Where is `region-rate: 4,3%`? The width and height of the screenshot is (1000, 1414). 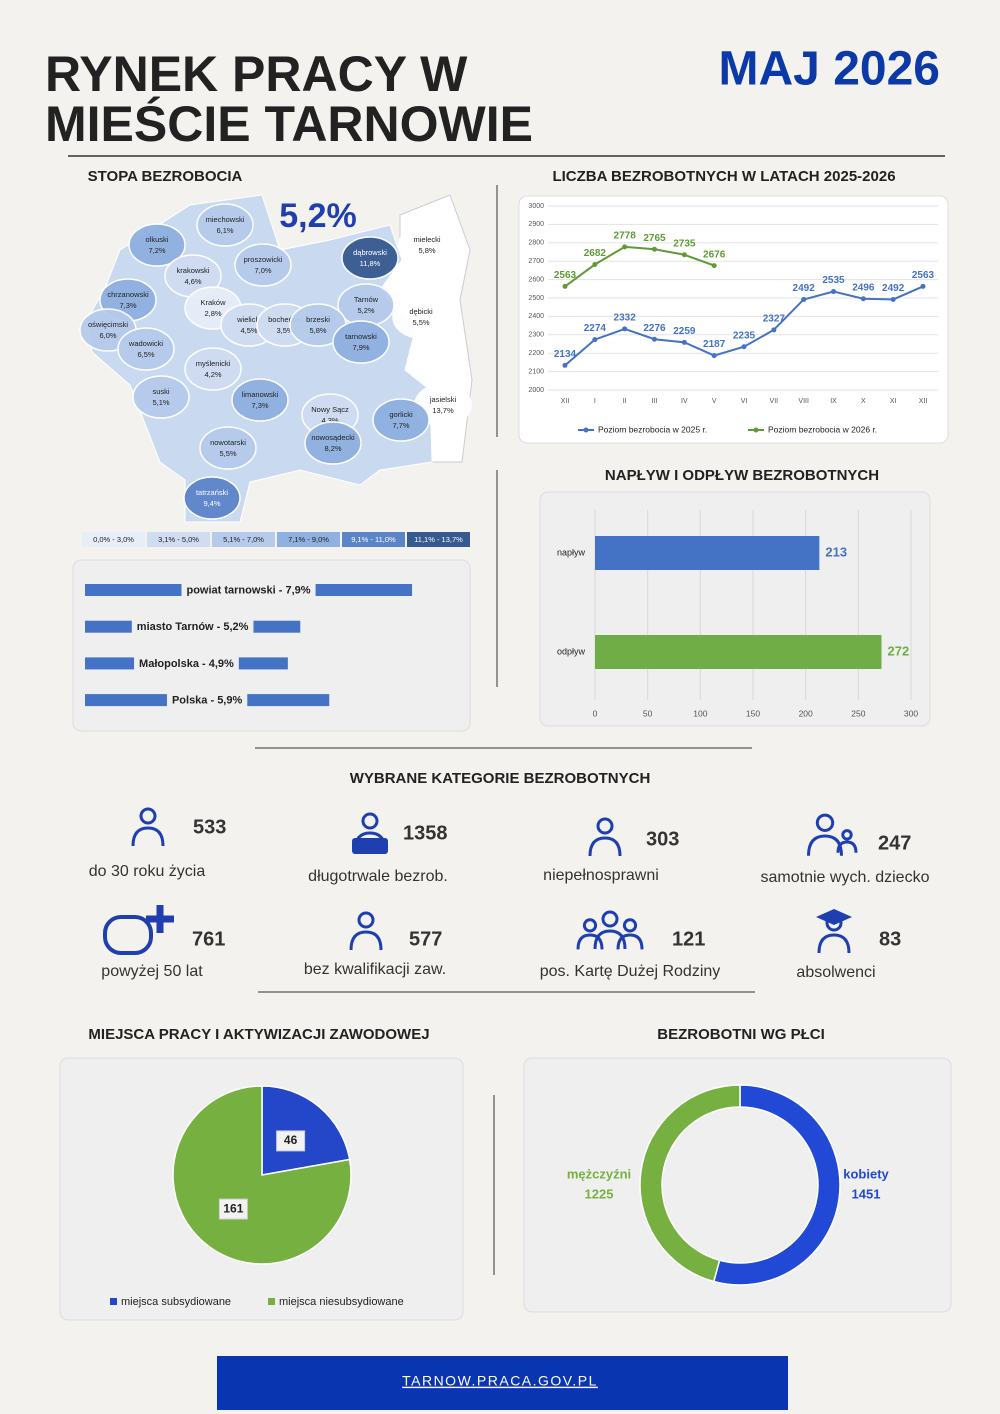 region-rate: 4,3% is located at coordinates (329, 420).